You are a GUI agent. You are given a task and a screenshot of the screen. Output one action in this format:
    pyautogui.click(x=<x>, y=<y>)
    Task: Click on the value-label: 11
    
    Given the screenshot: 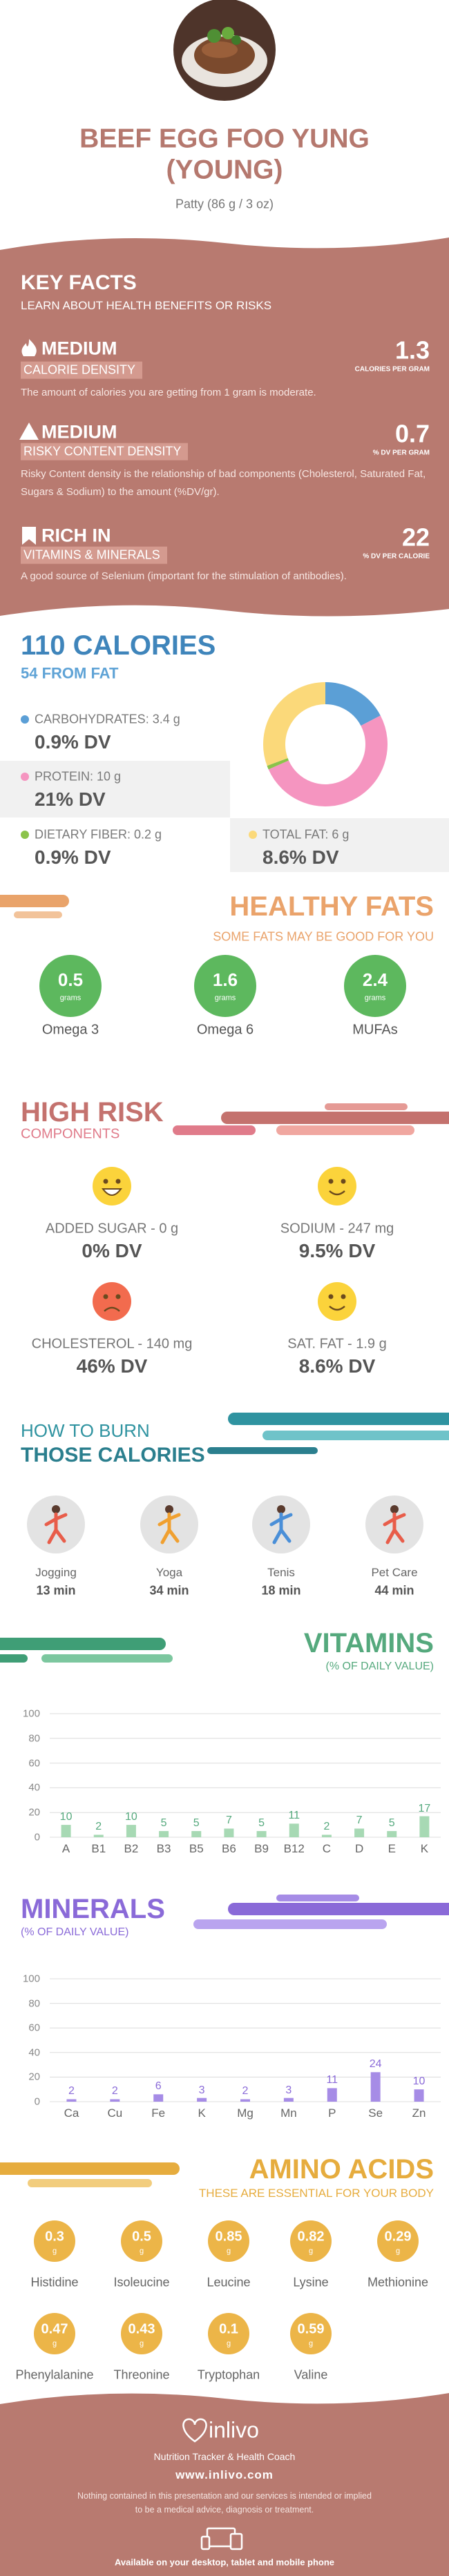 What is the action you would take?
    pyautogui.click(x=332, y=2080)
    